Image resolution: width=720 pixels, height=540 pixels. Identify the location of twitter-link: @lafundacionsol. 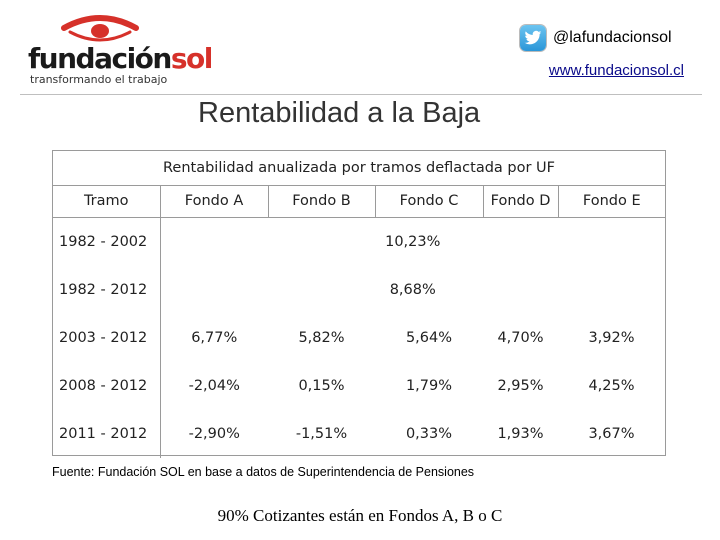
(596, 38).